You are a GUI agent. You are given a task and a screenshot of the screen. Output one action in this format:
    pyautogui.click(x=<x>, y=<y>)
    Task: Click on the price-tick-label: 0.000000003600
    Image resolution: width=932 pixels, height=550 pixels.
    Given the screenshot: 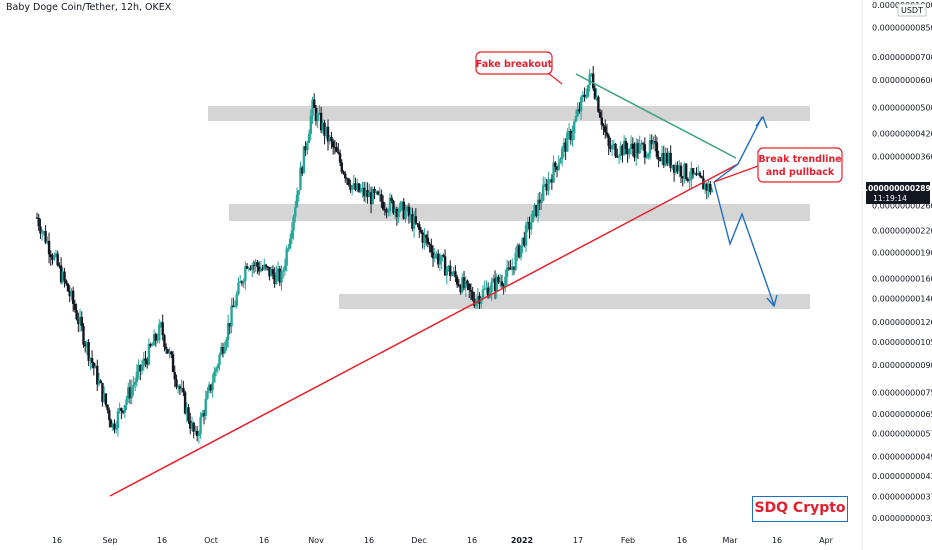 What is the action you would take?
    pyautogui.click(x=902, y=157)
    